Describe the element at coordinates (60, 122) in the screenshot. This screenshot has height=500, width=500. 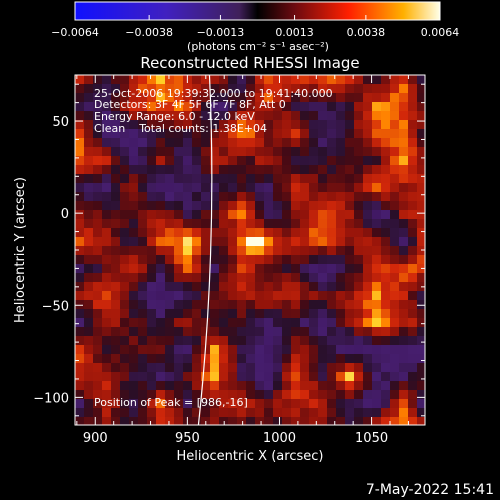
I see `y-tick-label: 50` at that location.